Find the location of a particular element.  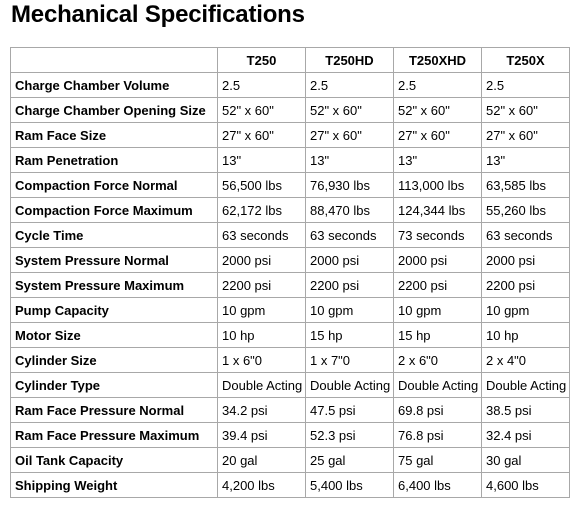

row-label: Oil Tank Capacity is located at coordinates (114, 460).